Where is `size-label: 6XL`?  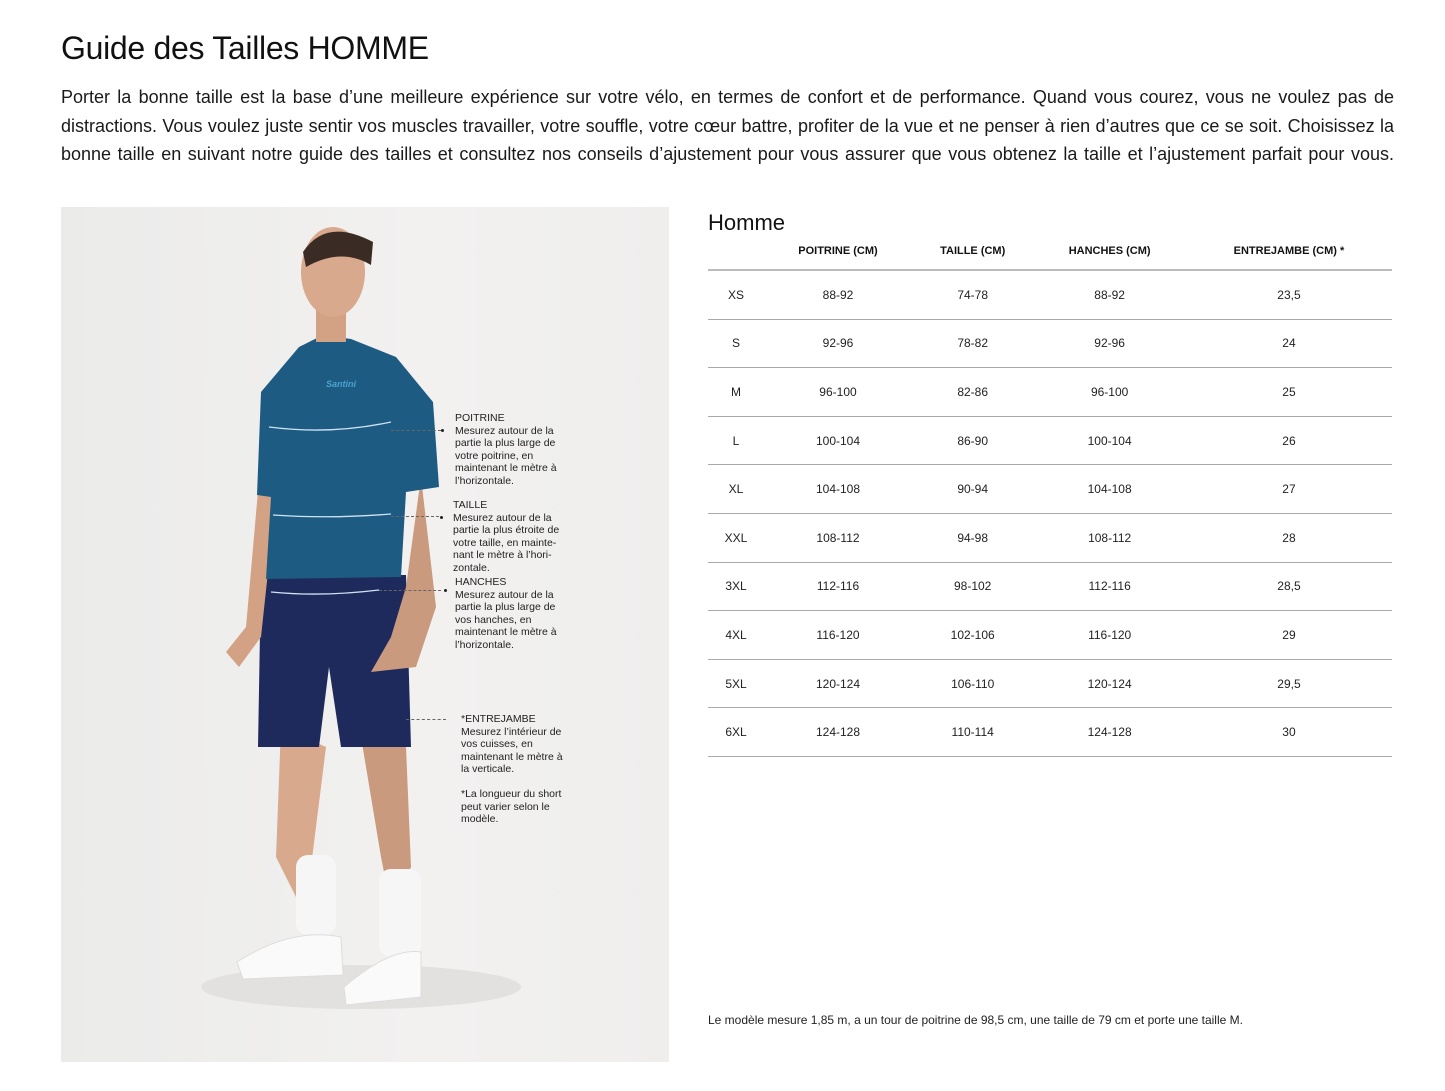
size-label: 6XL is located at coordinates (736, 732).